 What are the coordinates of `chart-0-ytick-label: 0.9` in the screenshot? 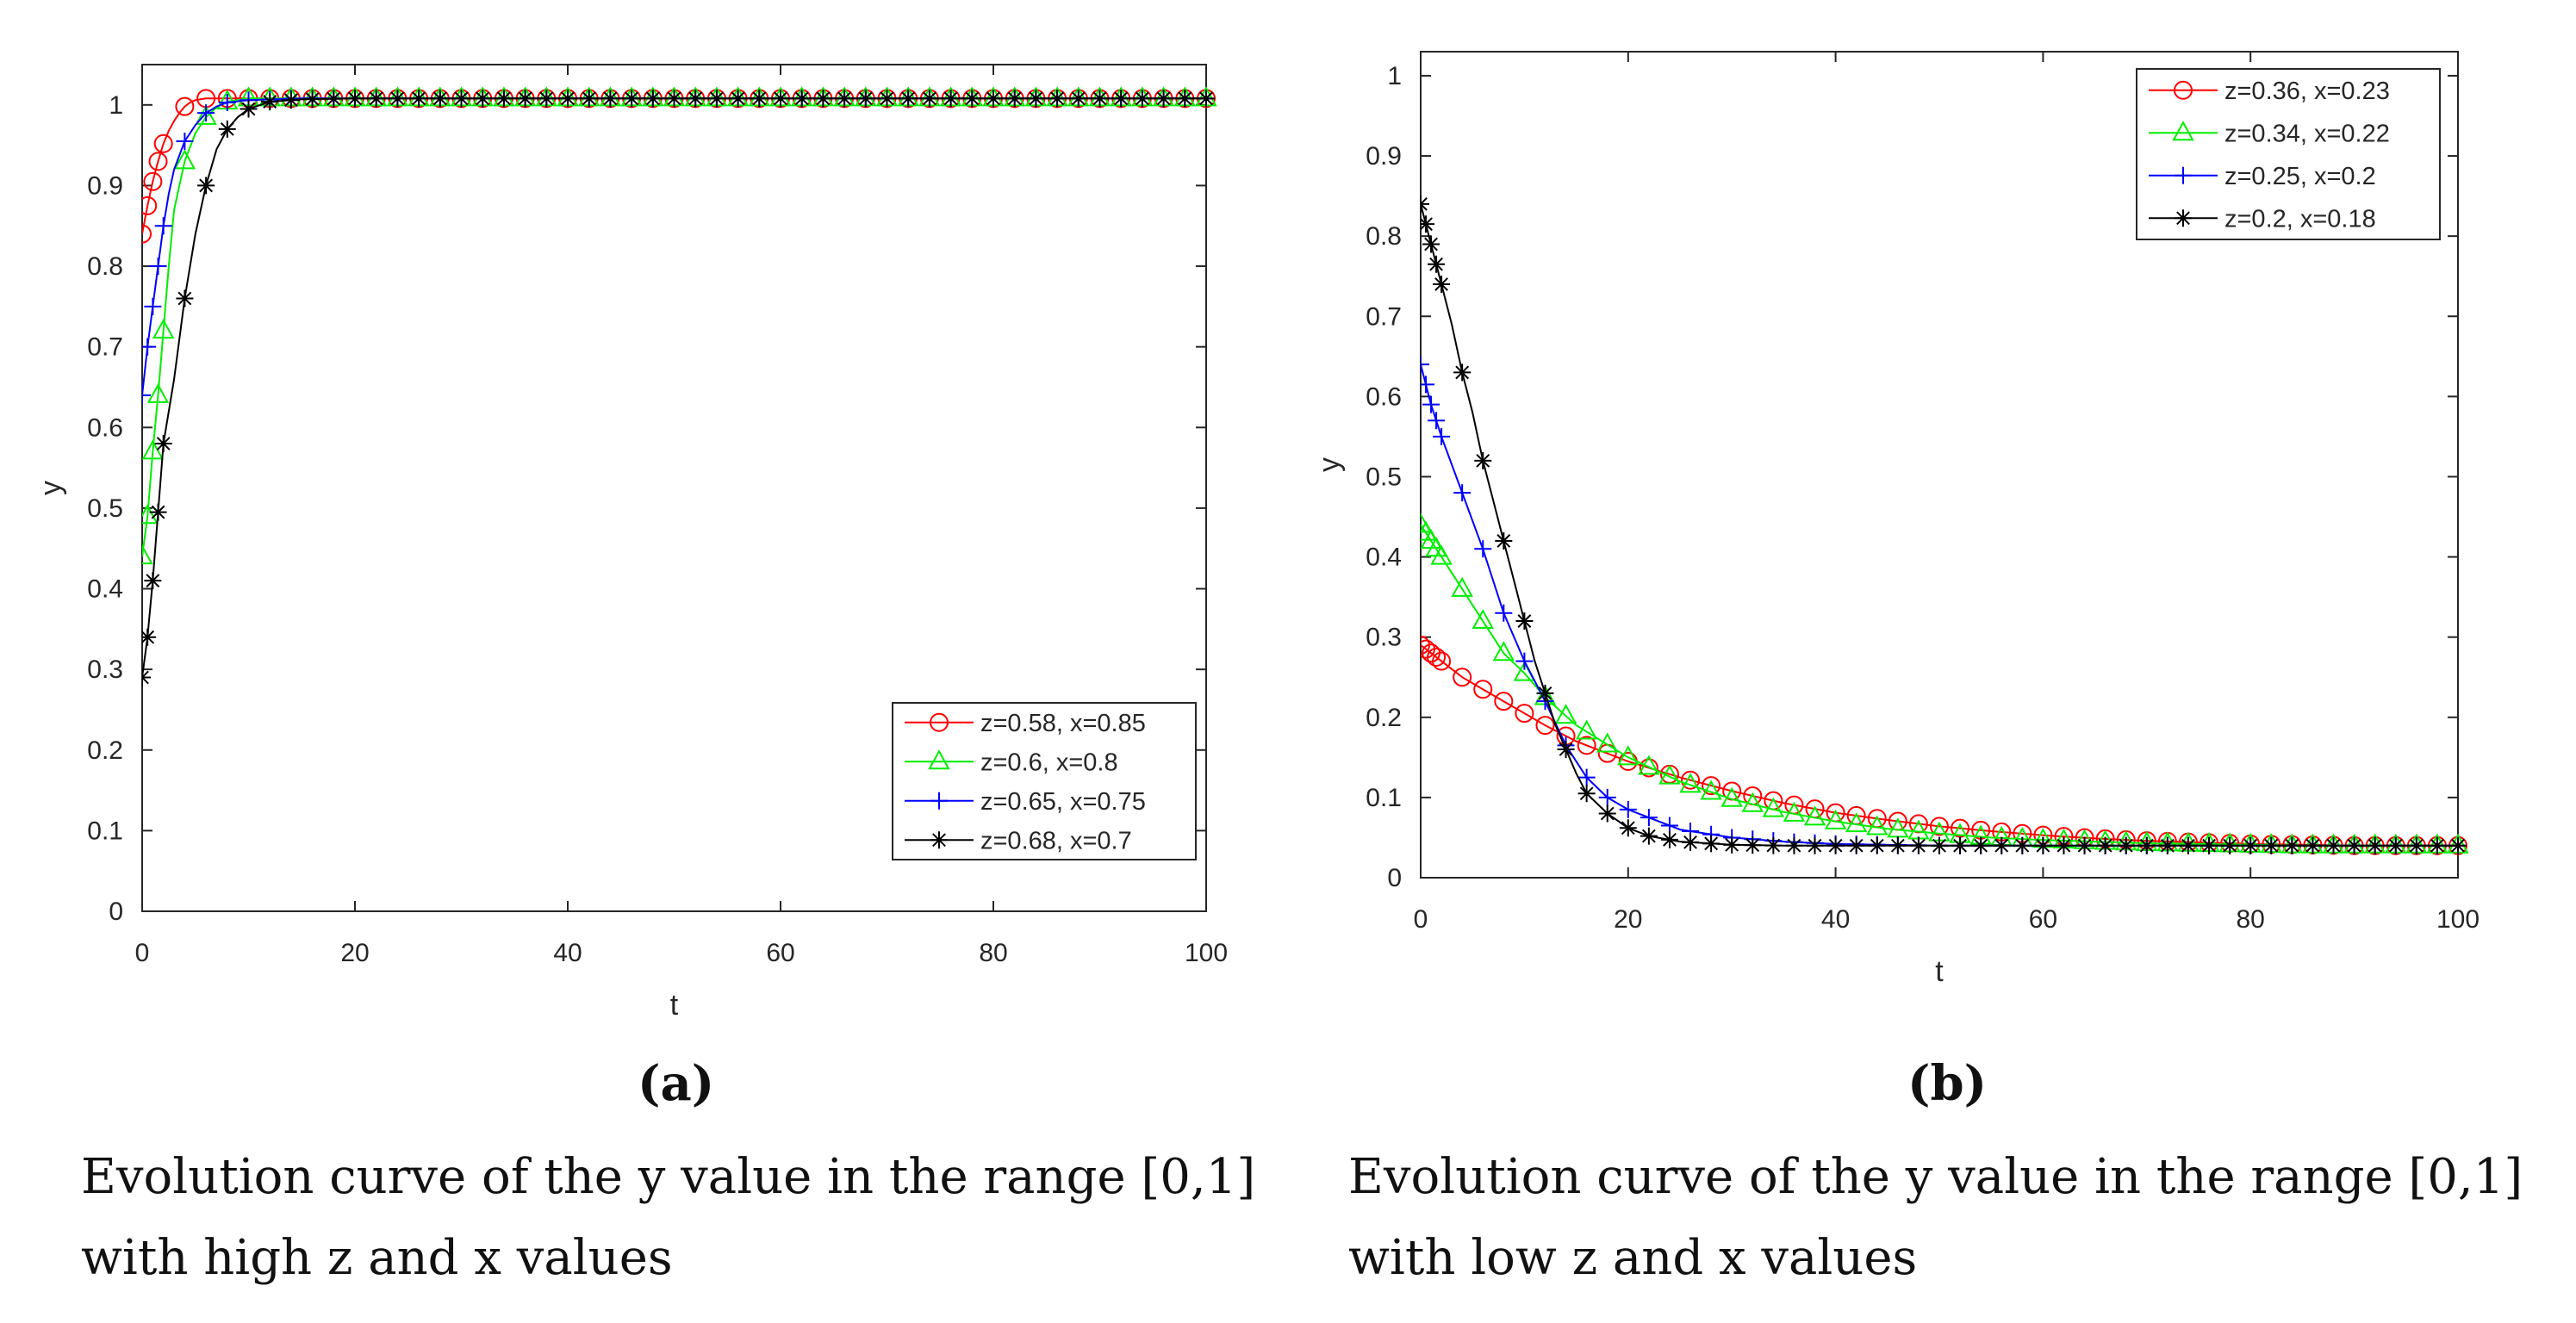 It's located at (105, 185).